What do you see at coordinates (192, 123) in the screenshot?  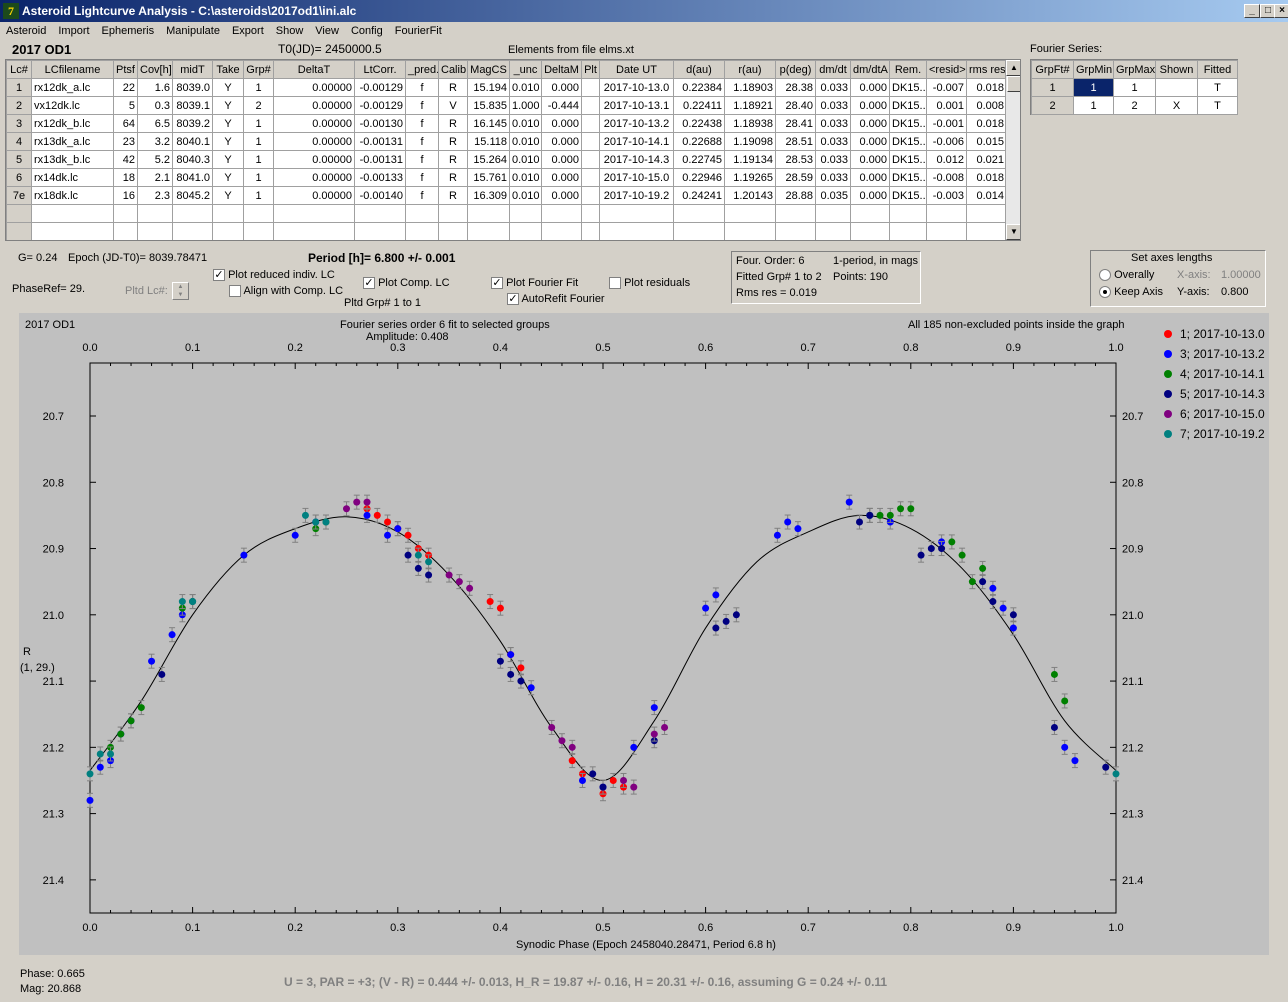 I see `table-cell: 8039.2` at bounding box center [192, 123].